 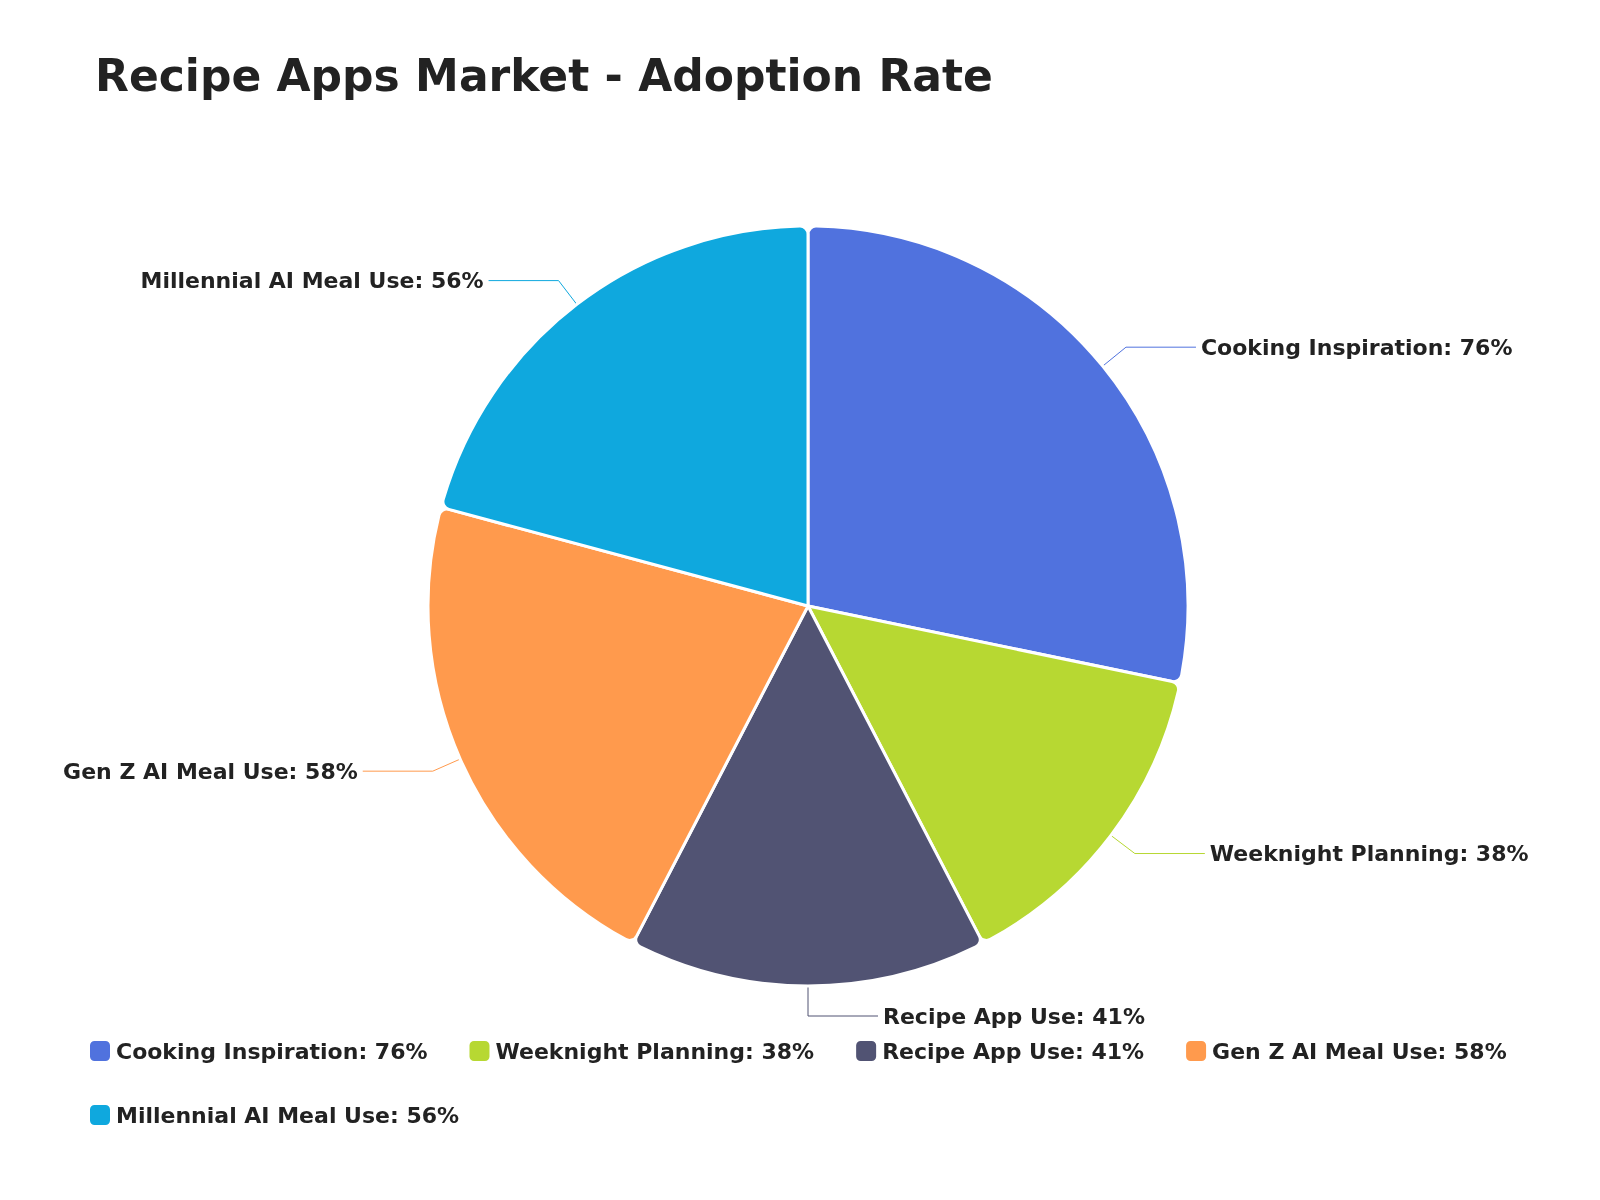 What do you see at coordinates (272, 1051) in the screenshot?
I see `legend-label: Cooking Inspiration: 76%` at bounding box center [272, 1051].